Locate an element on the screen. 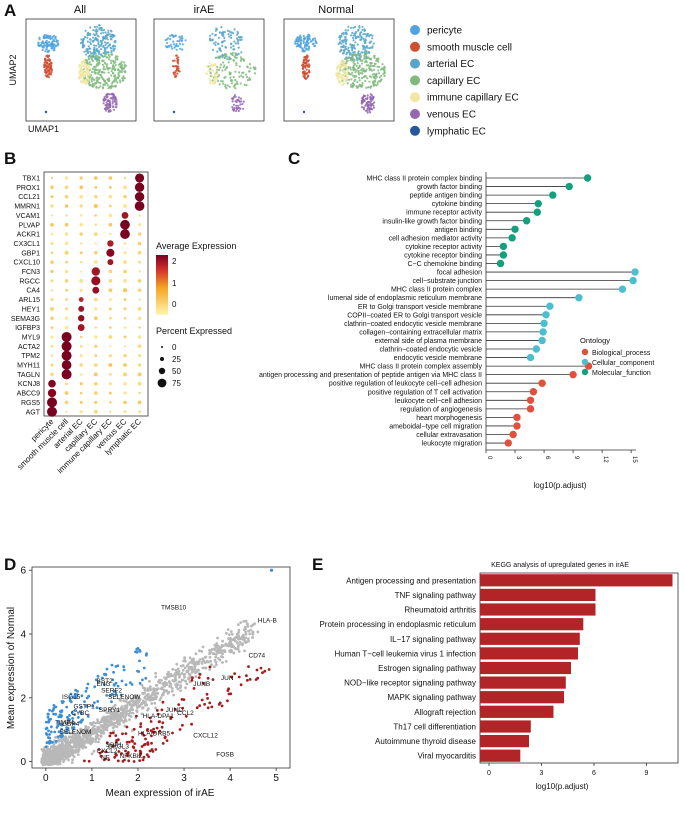 The height and width of the screenshot is (823, 685). umap-x-label: UMAP1 is located at coordinates (43, 129).